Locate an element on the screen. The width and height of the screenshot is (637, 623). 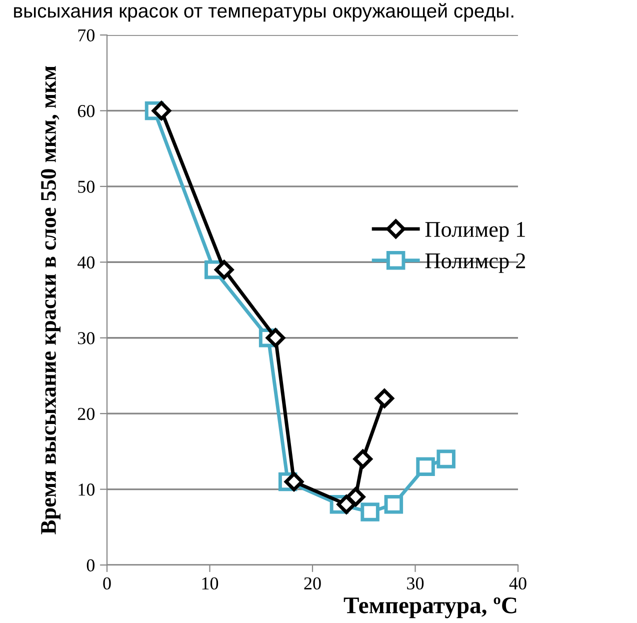
y-tick-label: 60 is located at coordinates (86, 111).